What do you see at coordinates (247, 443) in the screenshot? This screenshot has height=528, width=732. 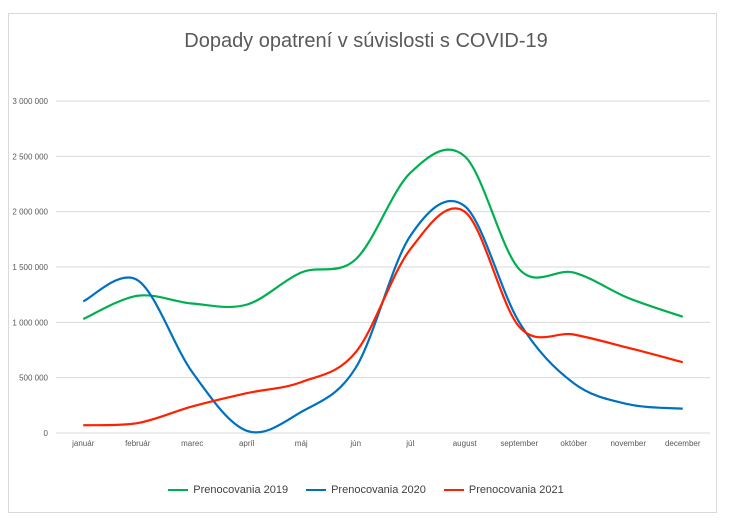 I see `x-tick-label: apríl` at bounding box center [247, 443].